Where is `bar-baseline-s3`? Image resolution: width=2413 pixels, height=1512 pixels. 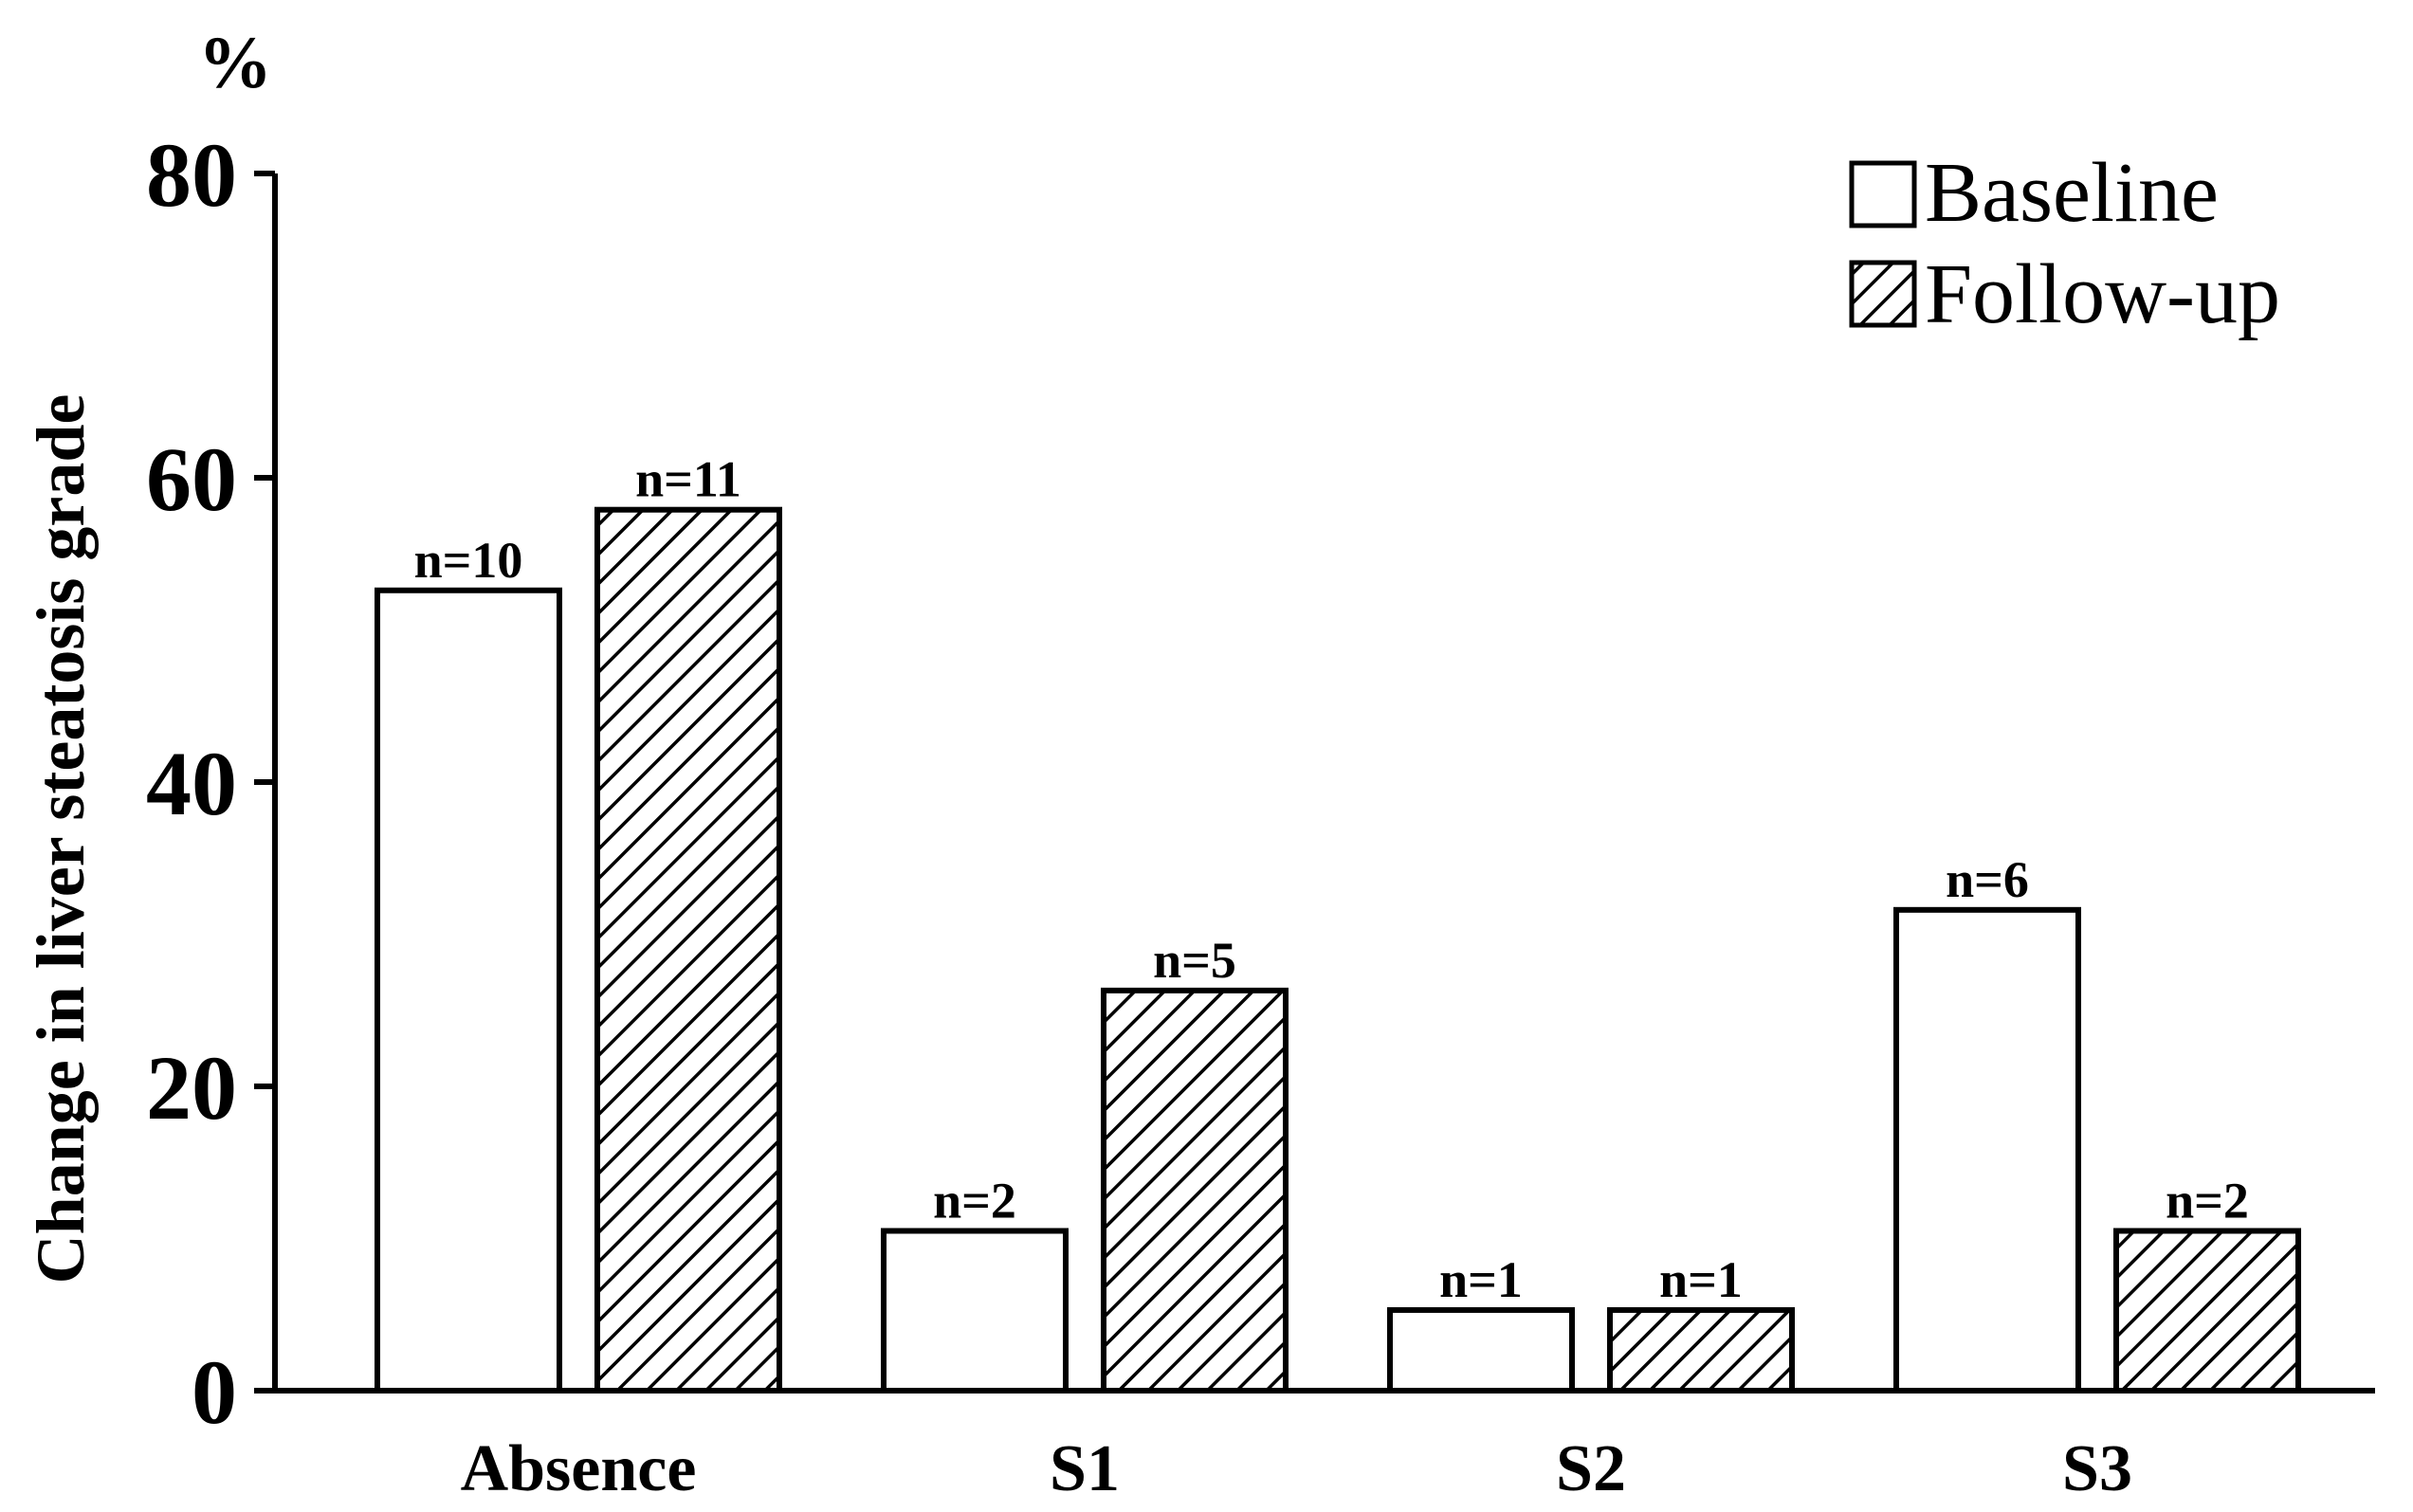
bar-baseline-s3 is located at coordinates (1987, 1150).